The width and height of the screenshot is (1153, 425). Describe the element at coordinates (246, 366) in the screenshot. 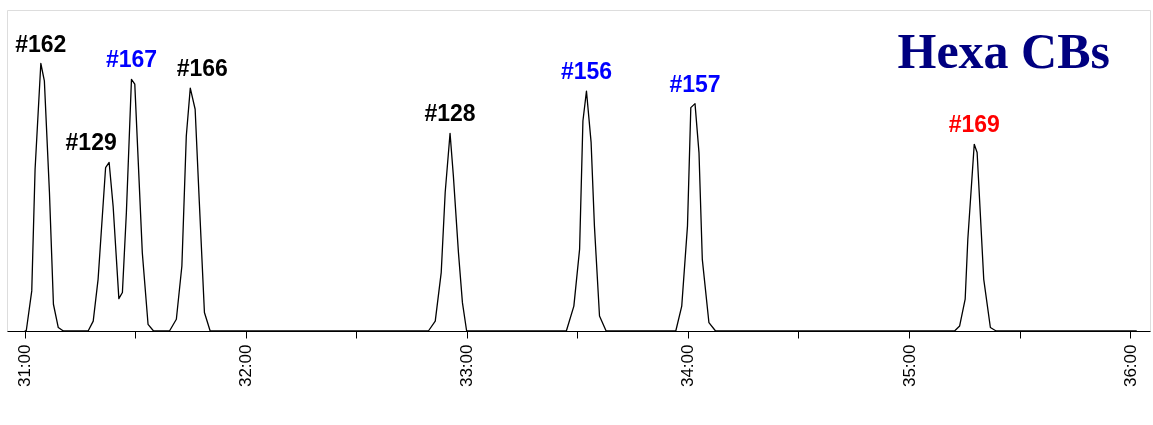

I see `x-tick-label: 32:00` at that location.